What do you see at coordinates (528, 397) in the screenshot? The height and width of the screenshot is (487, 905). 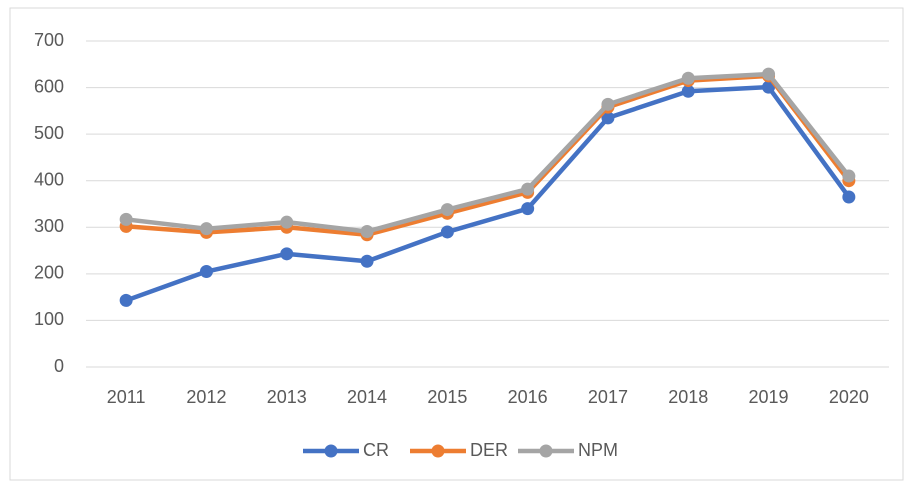 I see `x-tick-label: 2016` at bounding box center [528, 397].